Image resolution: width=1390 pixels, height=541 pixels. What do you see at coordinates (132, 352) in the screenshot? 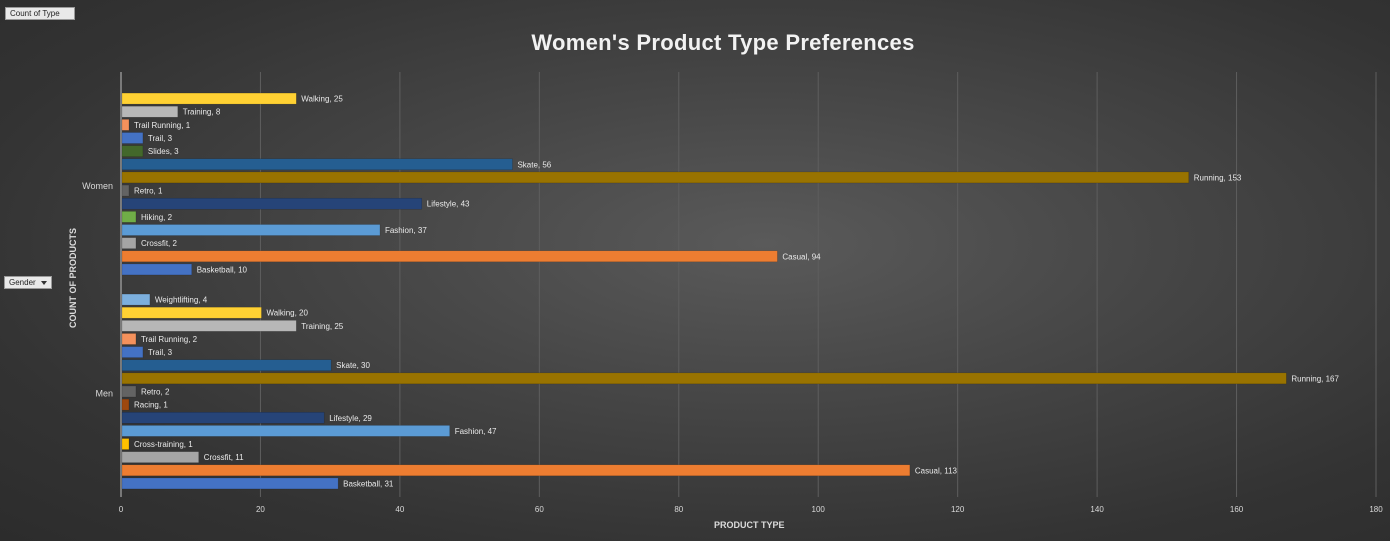
I see `bar-men-trail` at bounding box center [132, 352].